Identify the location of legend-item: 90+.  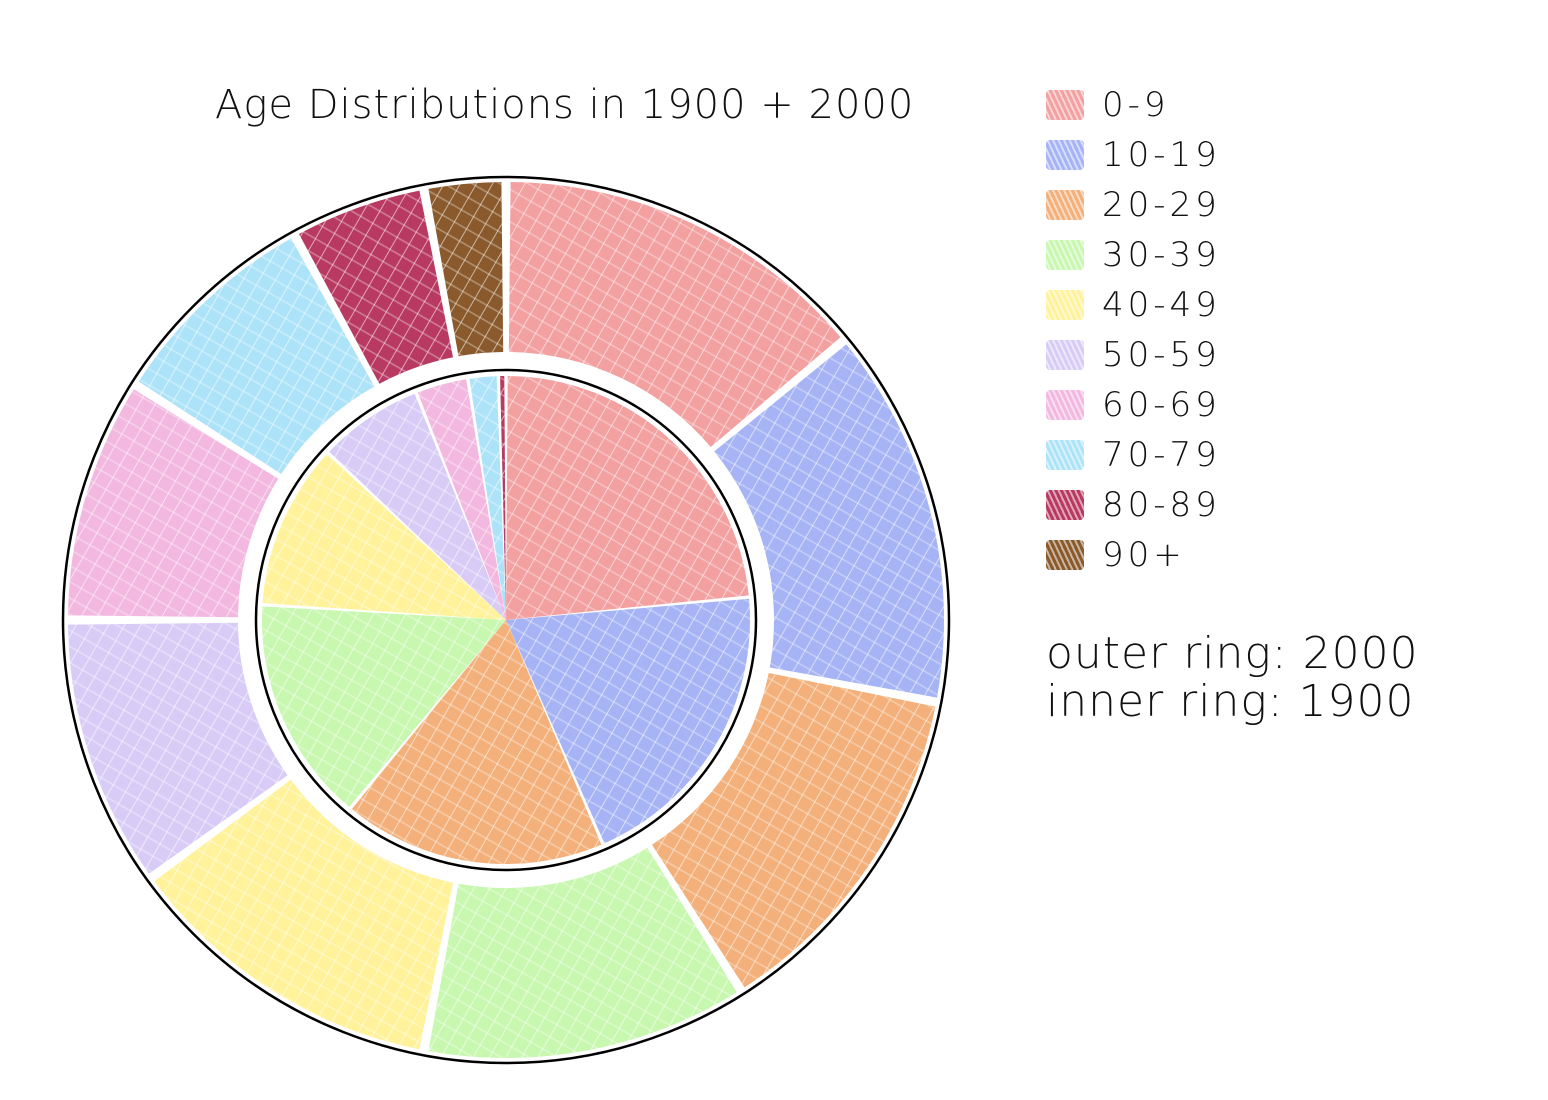
(1133, 555).